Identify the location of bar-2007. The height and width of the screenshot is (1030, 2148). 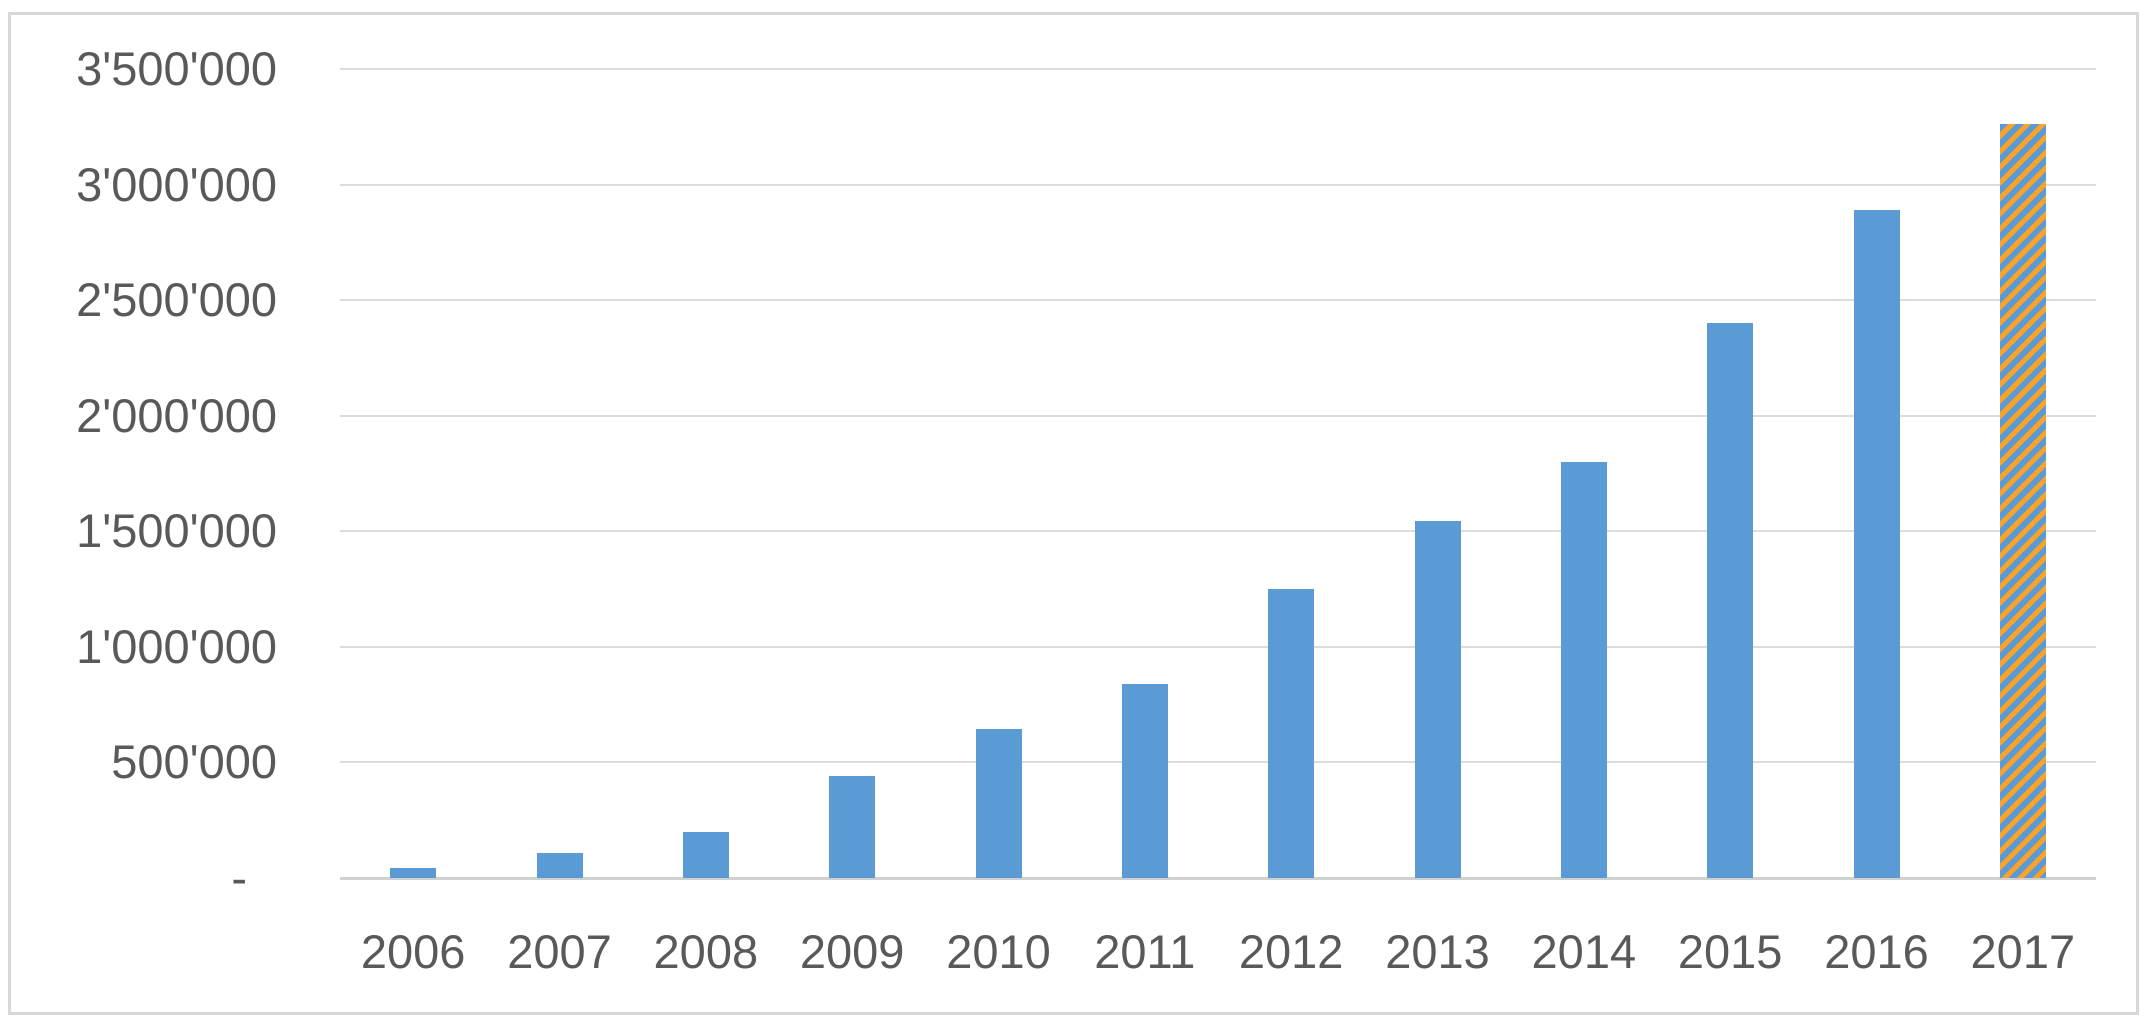
(559, 865).